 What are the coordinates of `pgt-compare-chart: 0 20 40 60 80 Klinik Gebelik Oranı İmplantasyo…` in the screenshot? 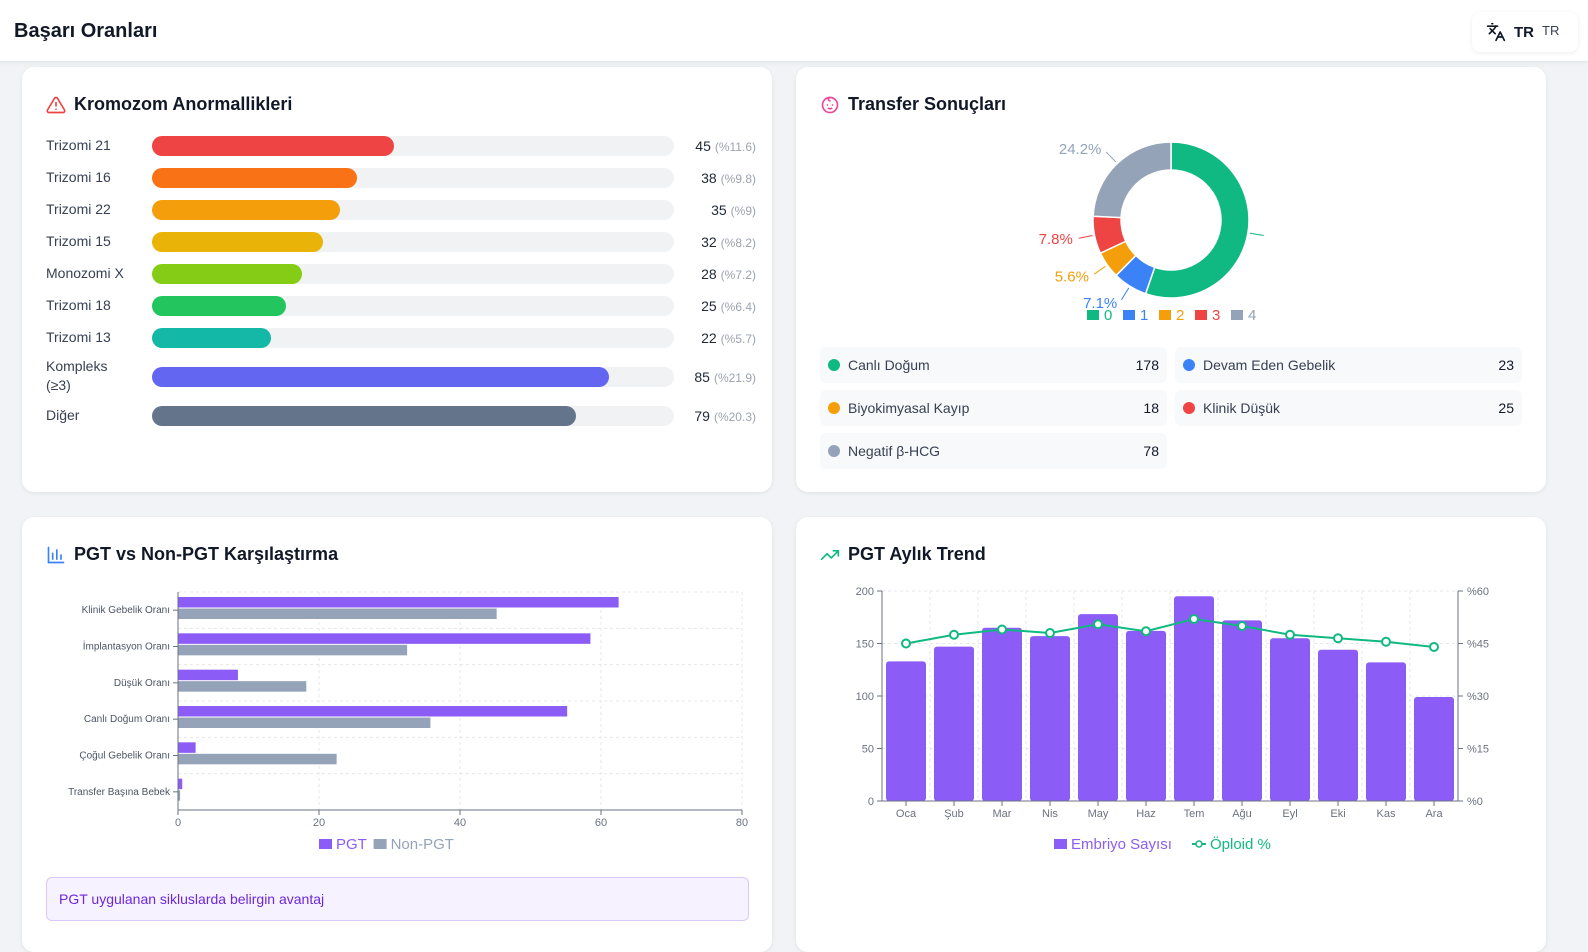 It's located at (408, 722).